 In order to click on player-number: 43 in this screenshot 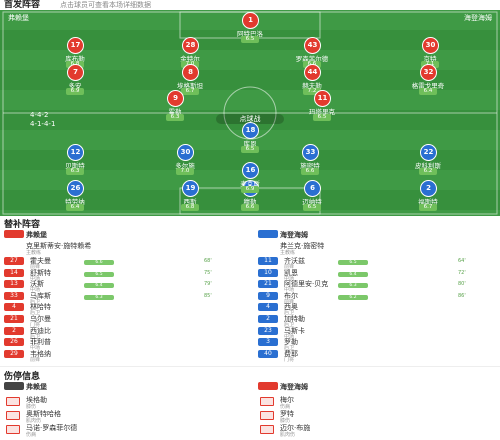, I will do `click(312, 45)`.